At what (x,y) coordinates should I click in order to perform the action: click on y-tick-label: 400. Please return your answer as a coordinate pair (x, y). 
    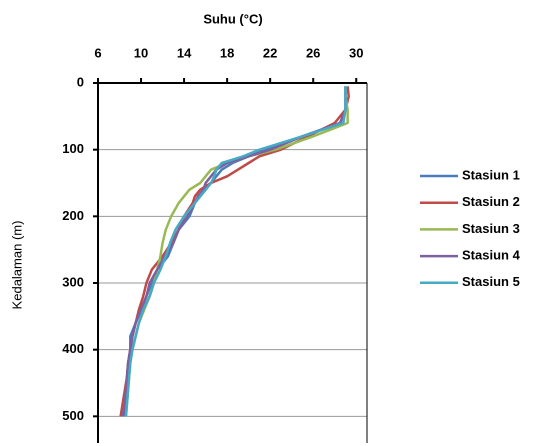
    Looking at the image, I should click on (73, 348).